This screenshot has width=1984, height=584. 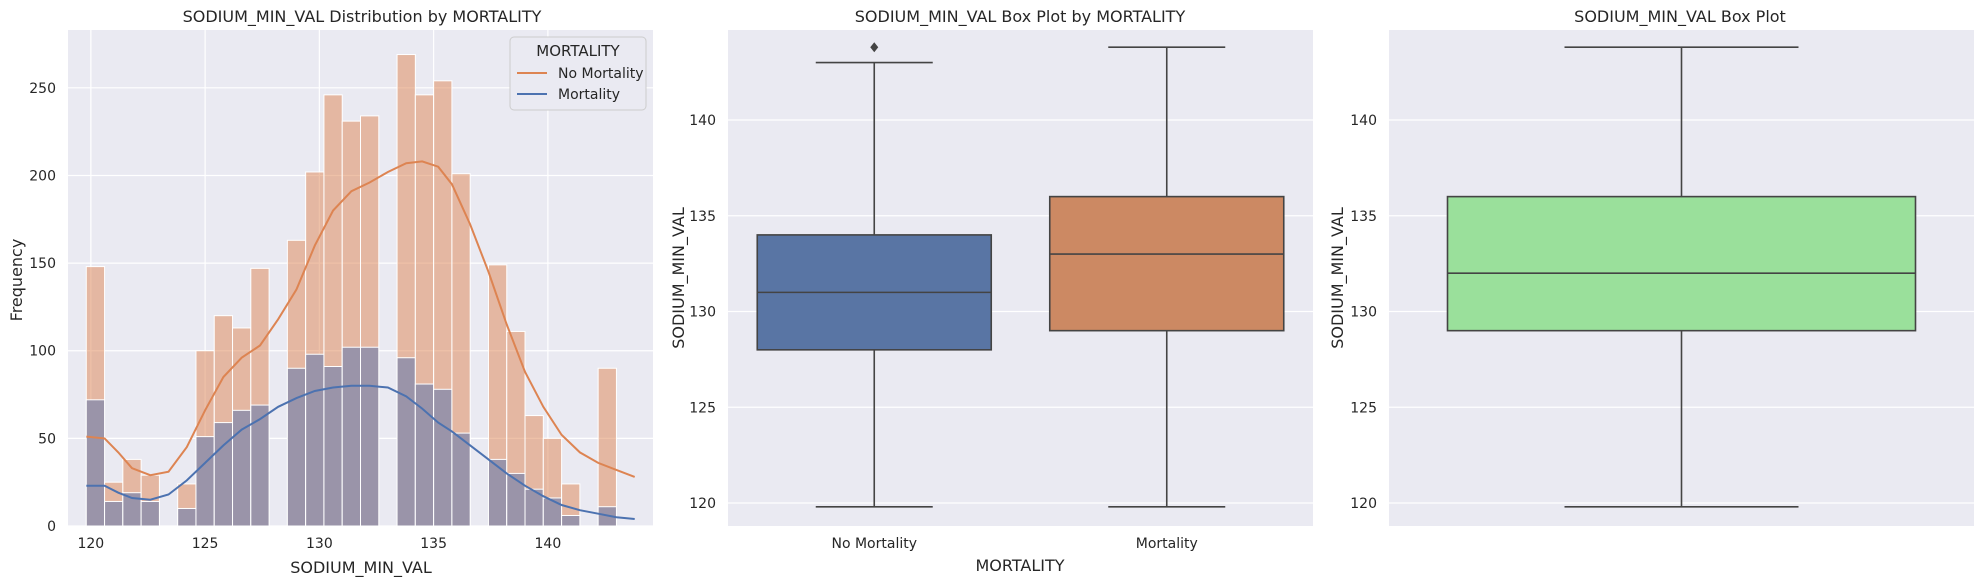 What do you see at coordinates (42, 89) in the screenshot?
I see `y-tick-label: 250` at bounding box center [42, 89].